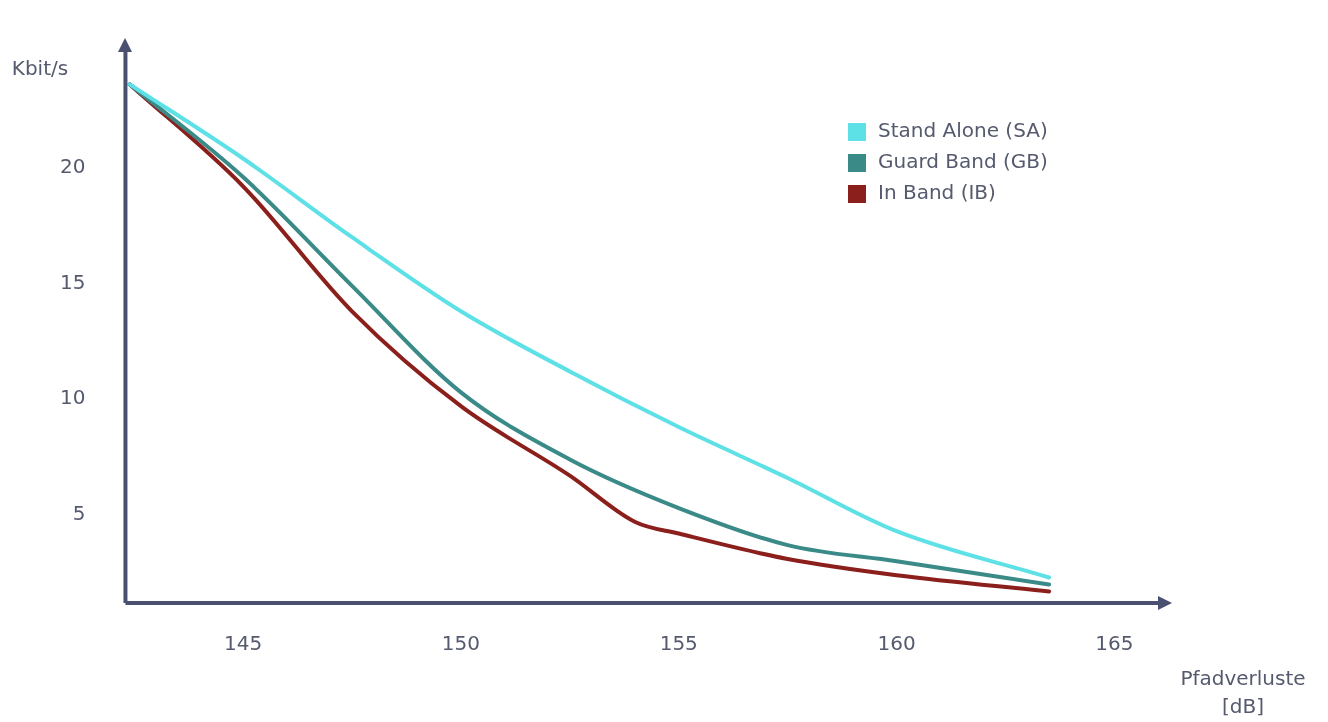 The image size is (1328, 722). Describe the element at coordinates (937, 192) in the screenshot. I see `legend-label: In Band (IB)` at that location.